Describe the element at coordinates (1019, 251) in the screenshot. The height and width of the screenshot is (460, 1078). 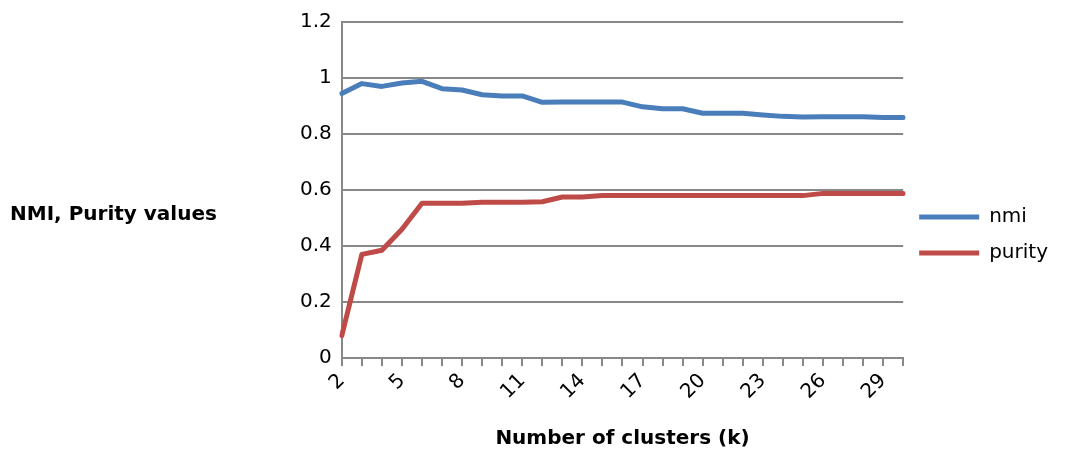
I see `legend-label: purity` at that location.